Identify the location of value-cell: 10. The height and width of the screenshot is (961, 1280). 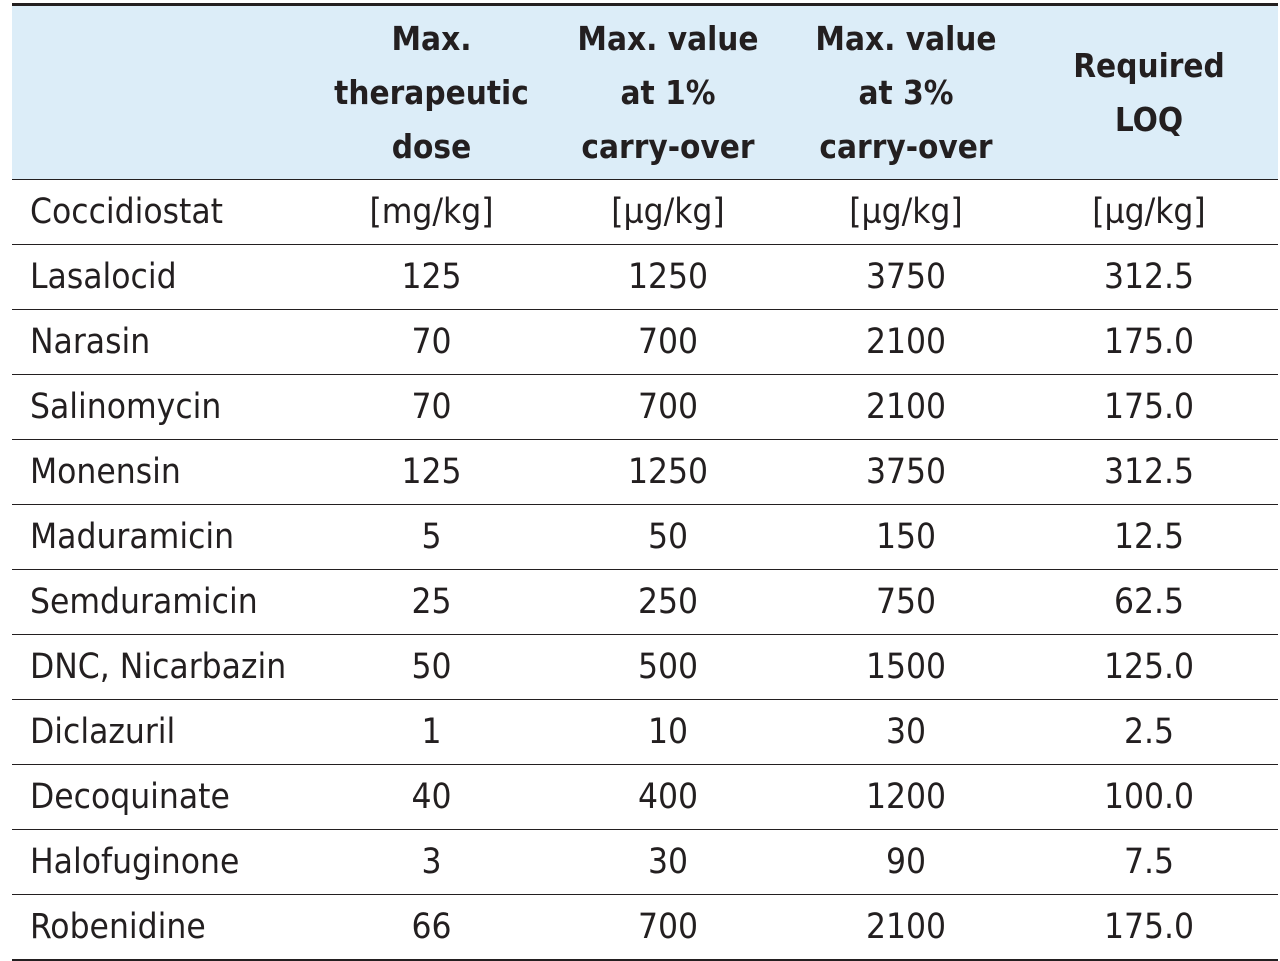
(668, 732).